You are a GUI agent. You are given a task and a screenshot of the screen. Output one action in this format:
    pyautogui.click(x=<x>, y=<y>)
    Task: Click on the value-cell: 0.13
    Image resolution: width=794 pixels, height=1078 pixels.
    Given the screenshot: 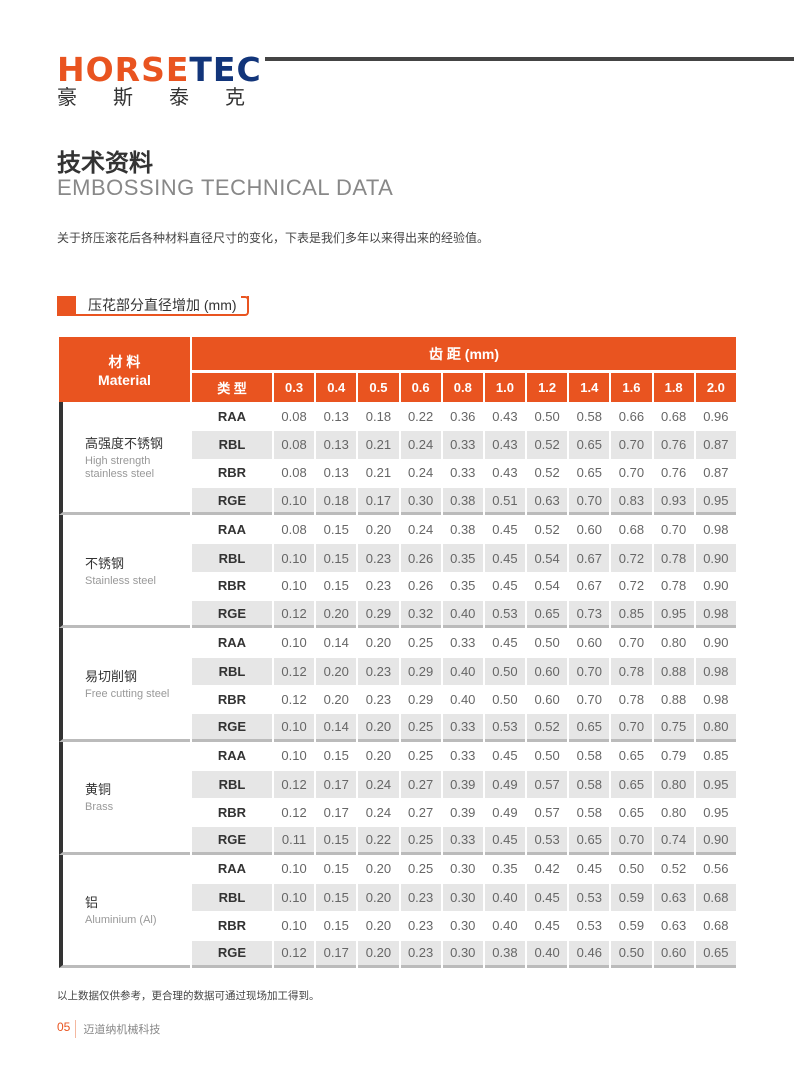 What is the action you would take?
    pyautogui.click(x=336, y=416)
    